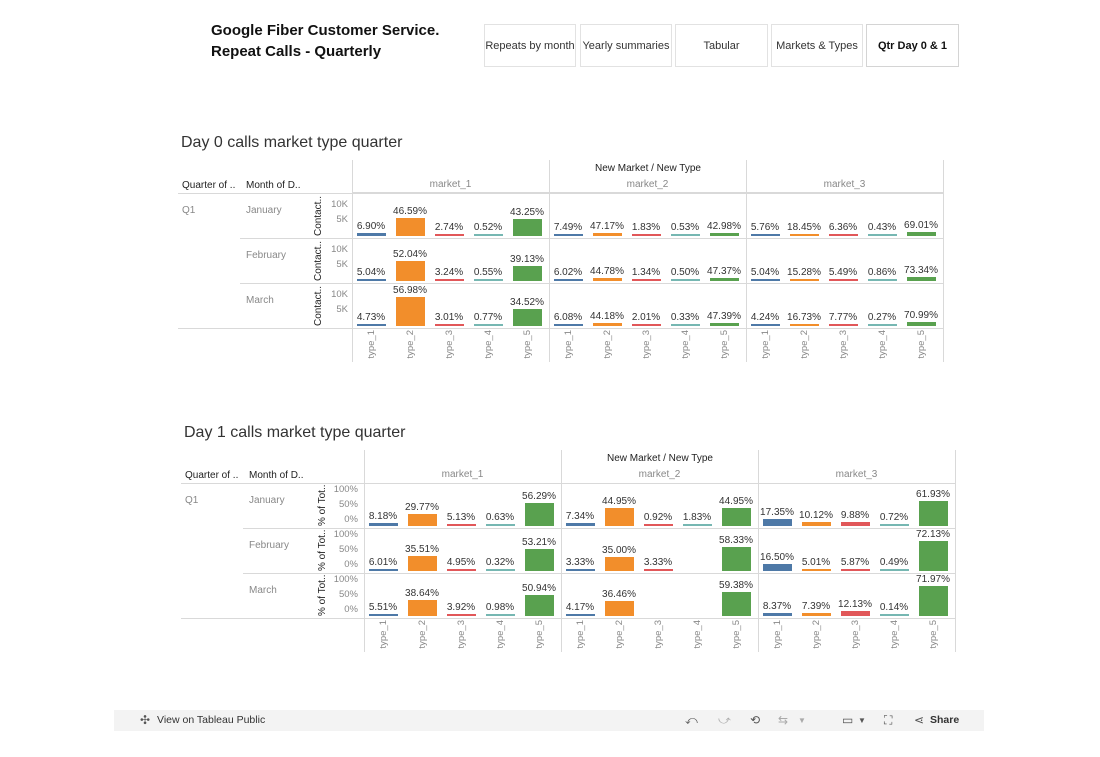 The width and height of the screenshot is (1100, 757). Describe the element at coordinates (843, 317) in the screenshot. I see `data-label: 7.77%` at that location.